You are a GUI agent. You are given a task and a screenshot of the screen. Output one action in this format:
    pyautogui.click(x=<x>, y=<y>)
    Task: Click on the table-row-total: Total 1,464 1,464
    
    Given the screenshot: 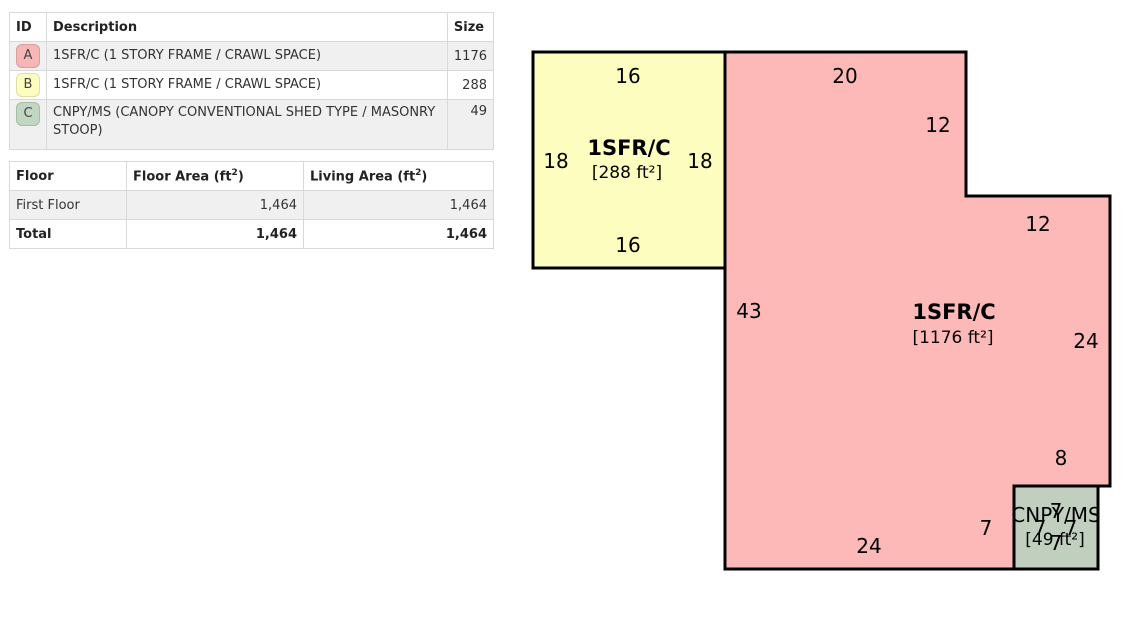 What is the action you would take?
    pyautogui.click(x=251, y=234)
    